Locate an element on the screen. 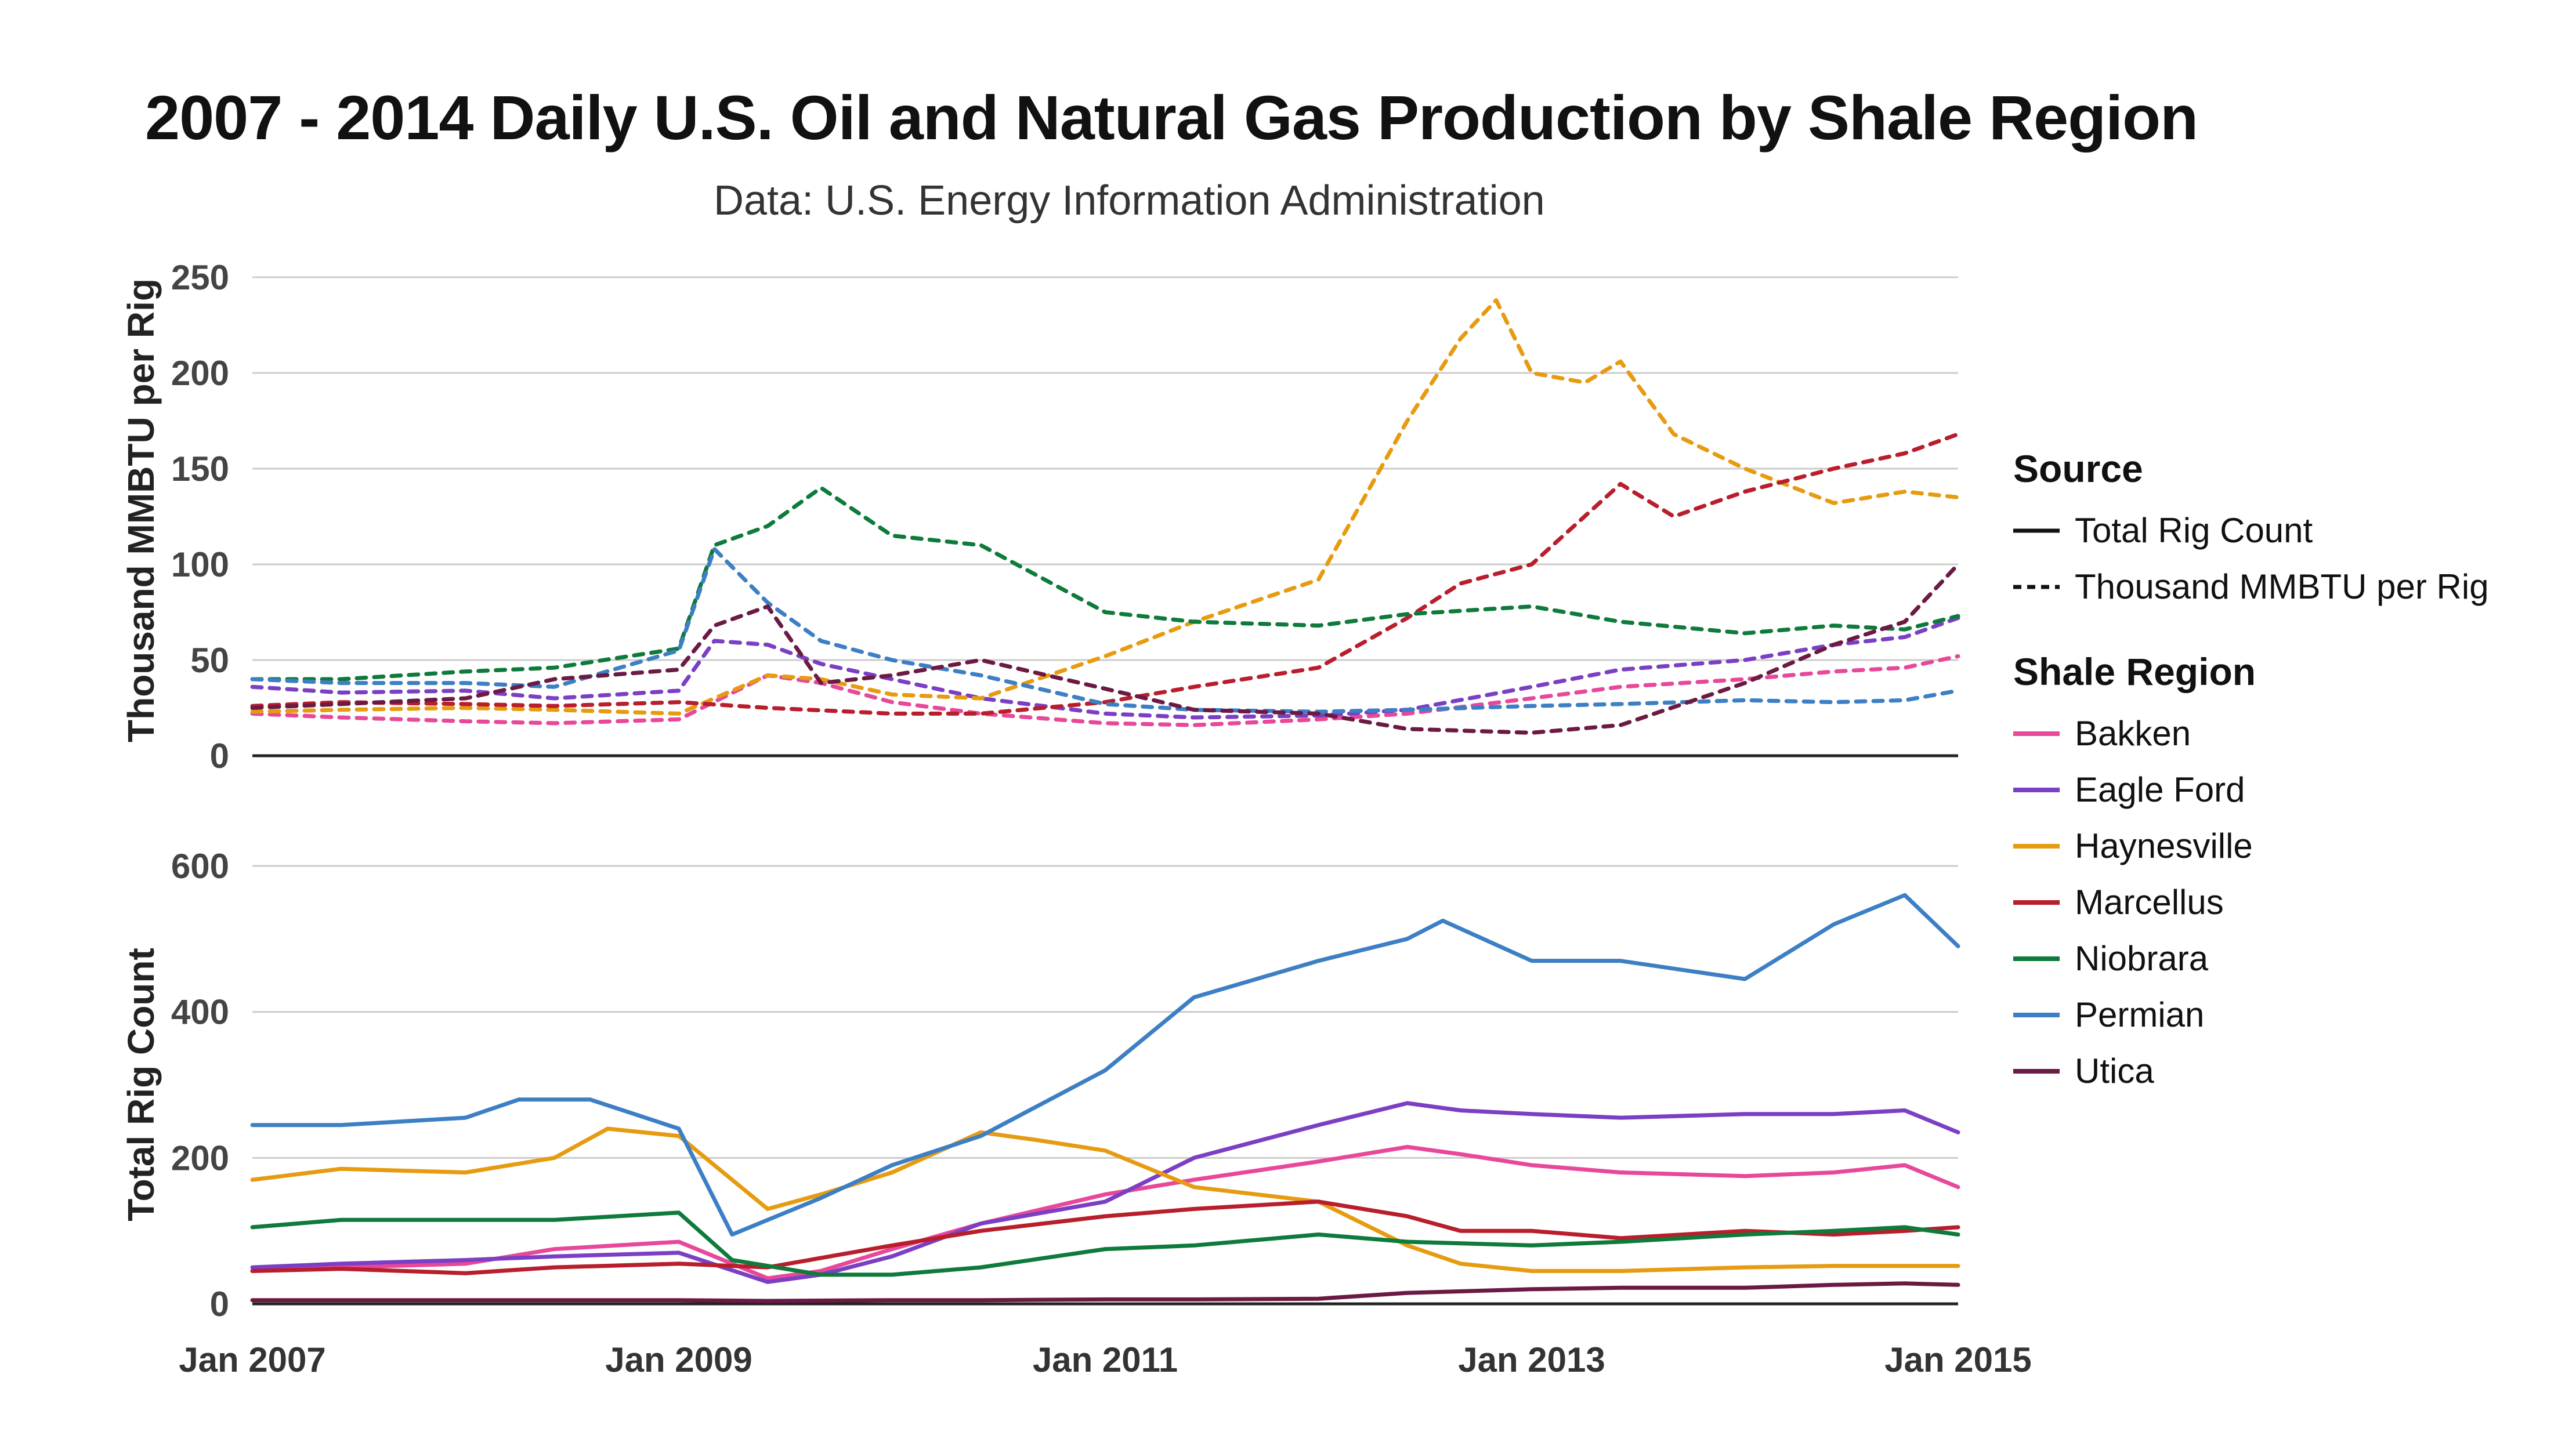 Image resolution: width=2576 pixels, height=1450 pixels. legend-label: Bakken is located at coordinates (2133, 733).